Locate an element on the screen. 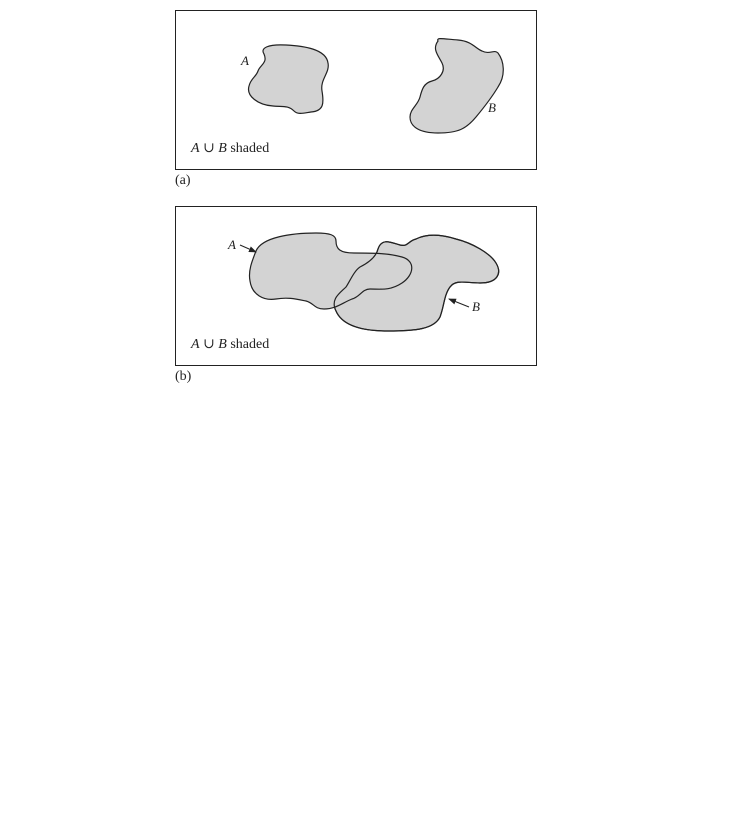 This screenshot has width=746, height=817. venn-panel-a: A B A ∪ B shaded is located at coordinates (356, 90).